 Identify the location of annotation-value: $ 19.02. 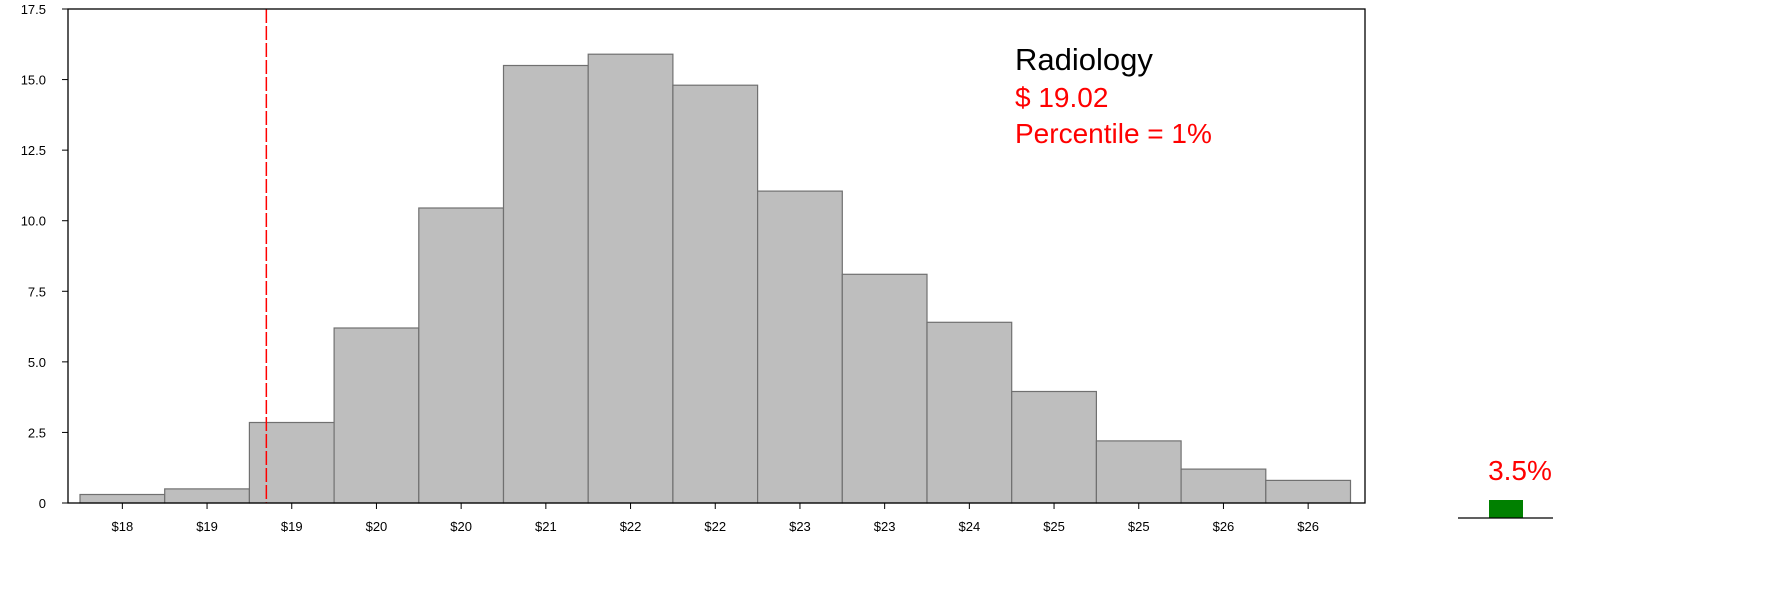
(1061, 97).